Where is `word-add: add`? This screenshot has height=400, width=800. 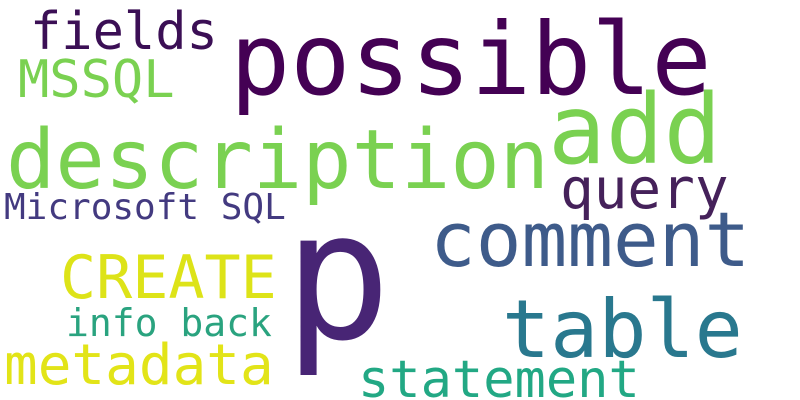 word-add: add is located at coordinates (635, 130).